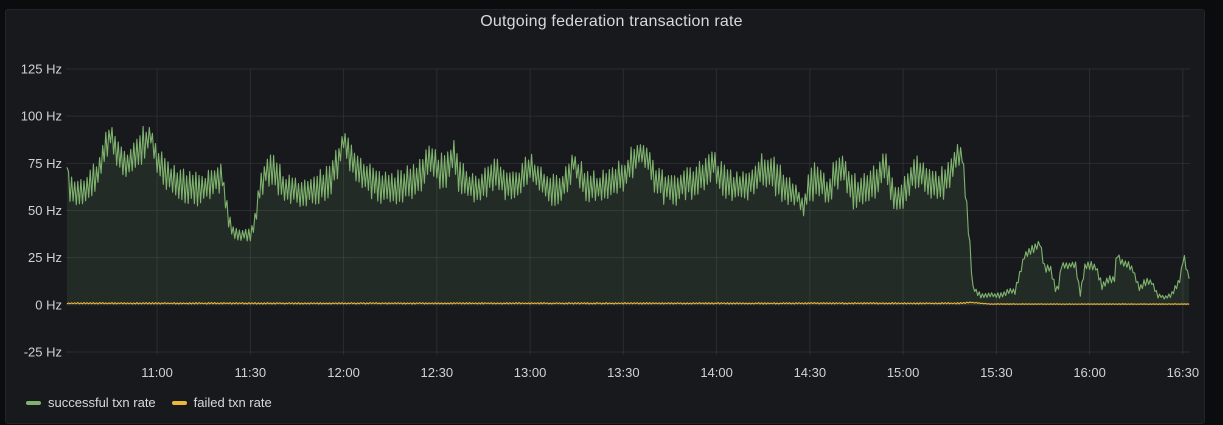  I want to click on y-axis-tick-label: 50 Hz, so click(45, 210).